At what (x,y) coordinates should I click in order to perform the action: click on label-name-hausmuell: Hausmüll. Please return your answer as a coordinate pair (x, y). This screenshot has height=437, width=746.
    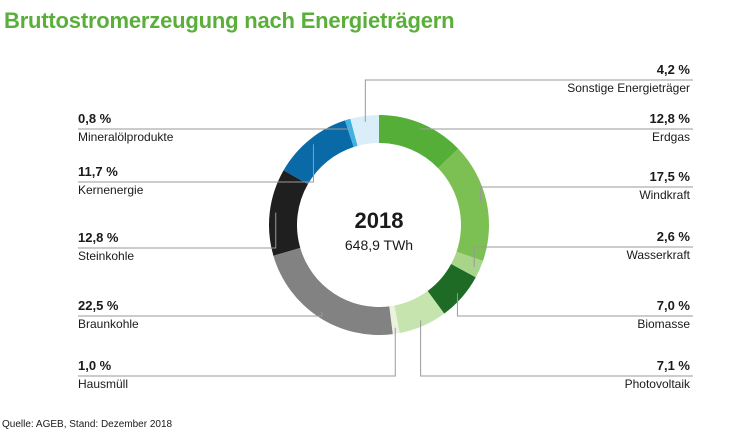
    Looking at the image, I should click on (103, 384).